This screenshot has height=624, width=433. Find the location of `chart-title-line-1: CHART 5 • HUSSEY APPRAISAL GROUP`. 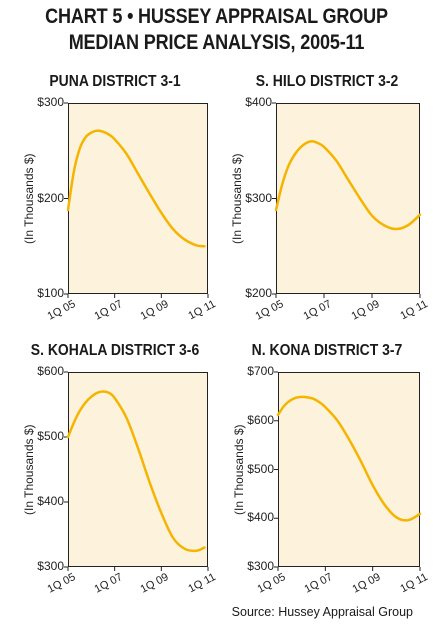

chart-title-line-1: CHART 5 • HUSSEY APPRAISAL GROUP is located at coordinates (216, 16).